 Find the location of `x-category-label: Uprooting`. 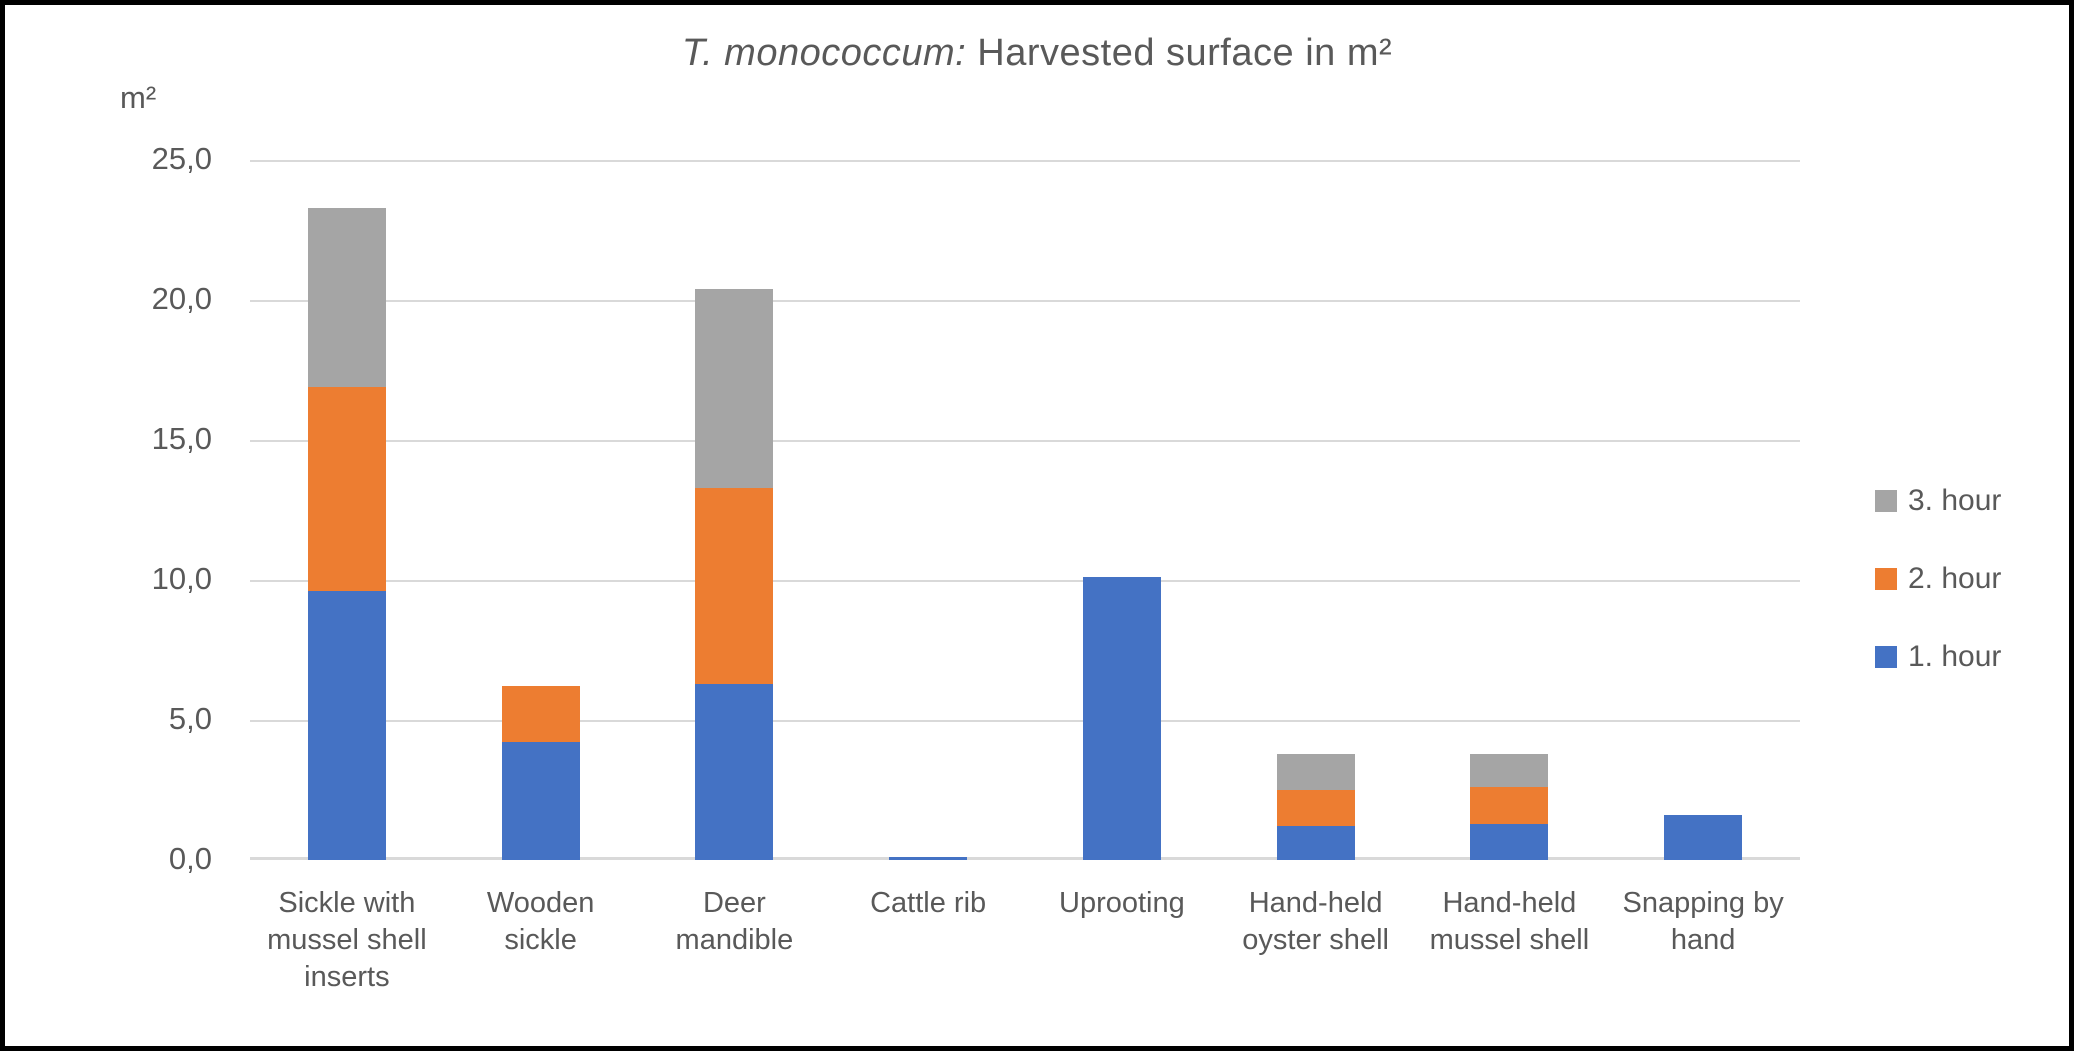

x-category-label: Uprooting is located at coordinates (1122, 903).